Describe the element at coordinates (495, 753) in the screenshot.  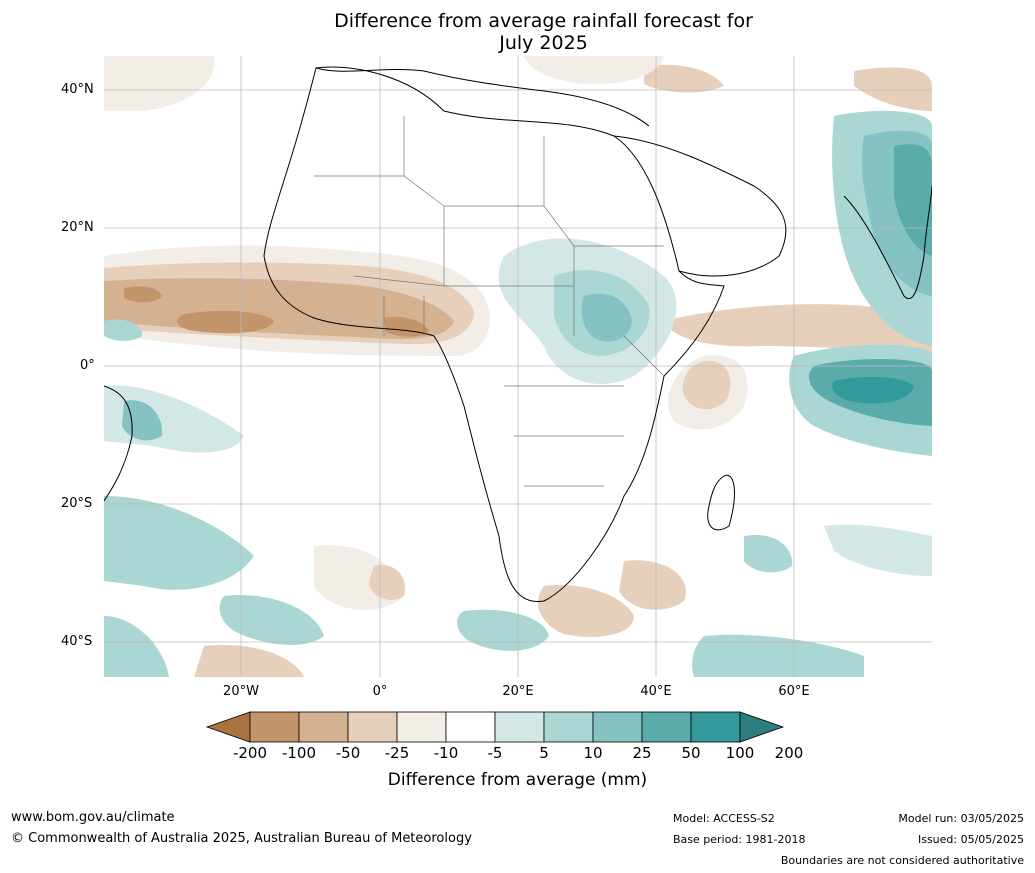
I see `colorbar-tick-label: -5` at that location.